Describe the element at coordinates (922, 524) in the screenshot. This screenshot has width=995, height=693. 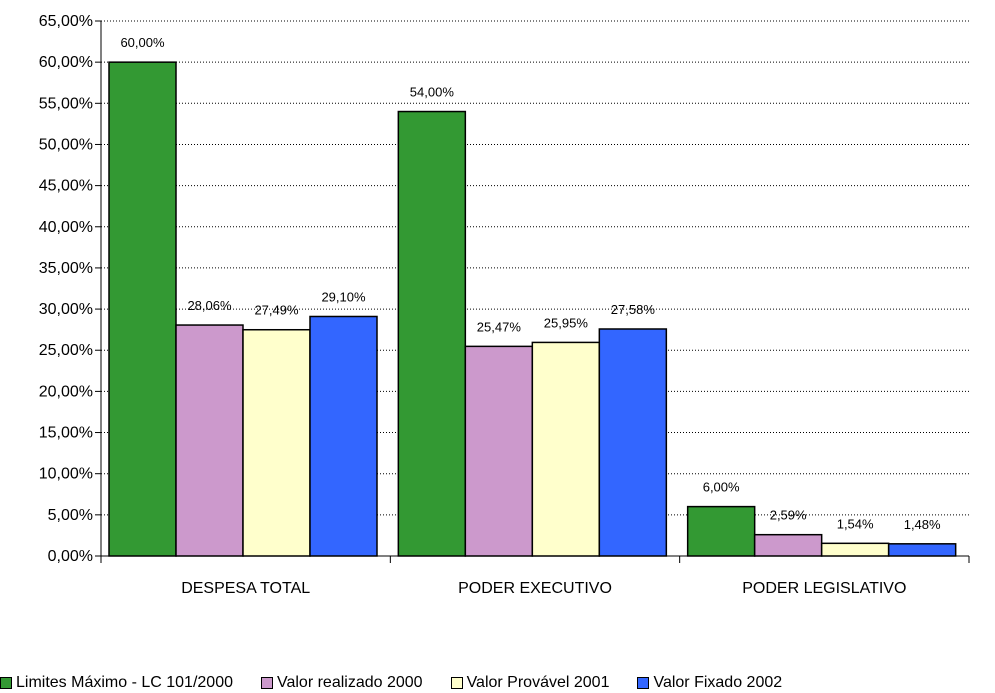
I see `data-label: 1,48%` at that location.